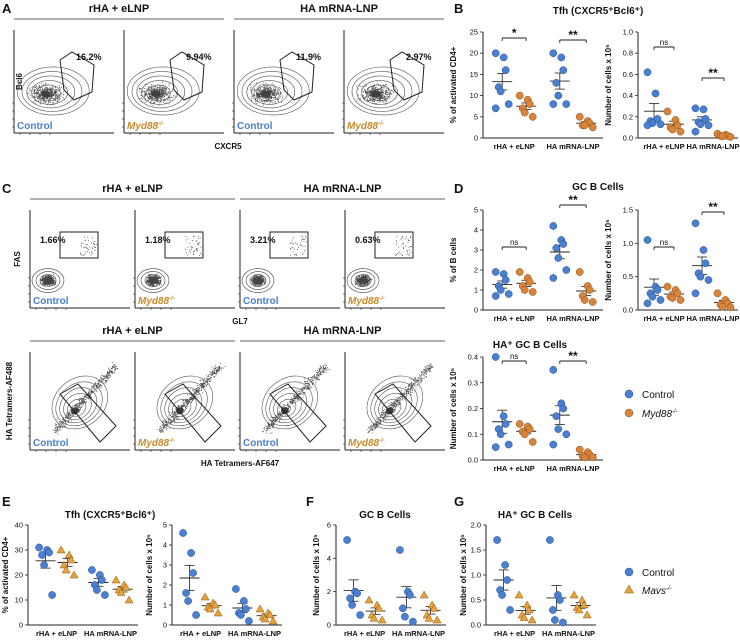 This screenshot has height=643, width=740. I want to click on y-tick-label: 6, so click(329, 525).